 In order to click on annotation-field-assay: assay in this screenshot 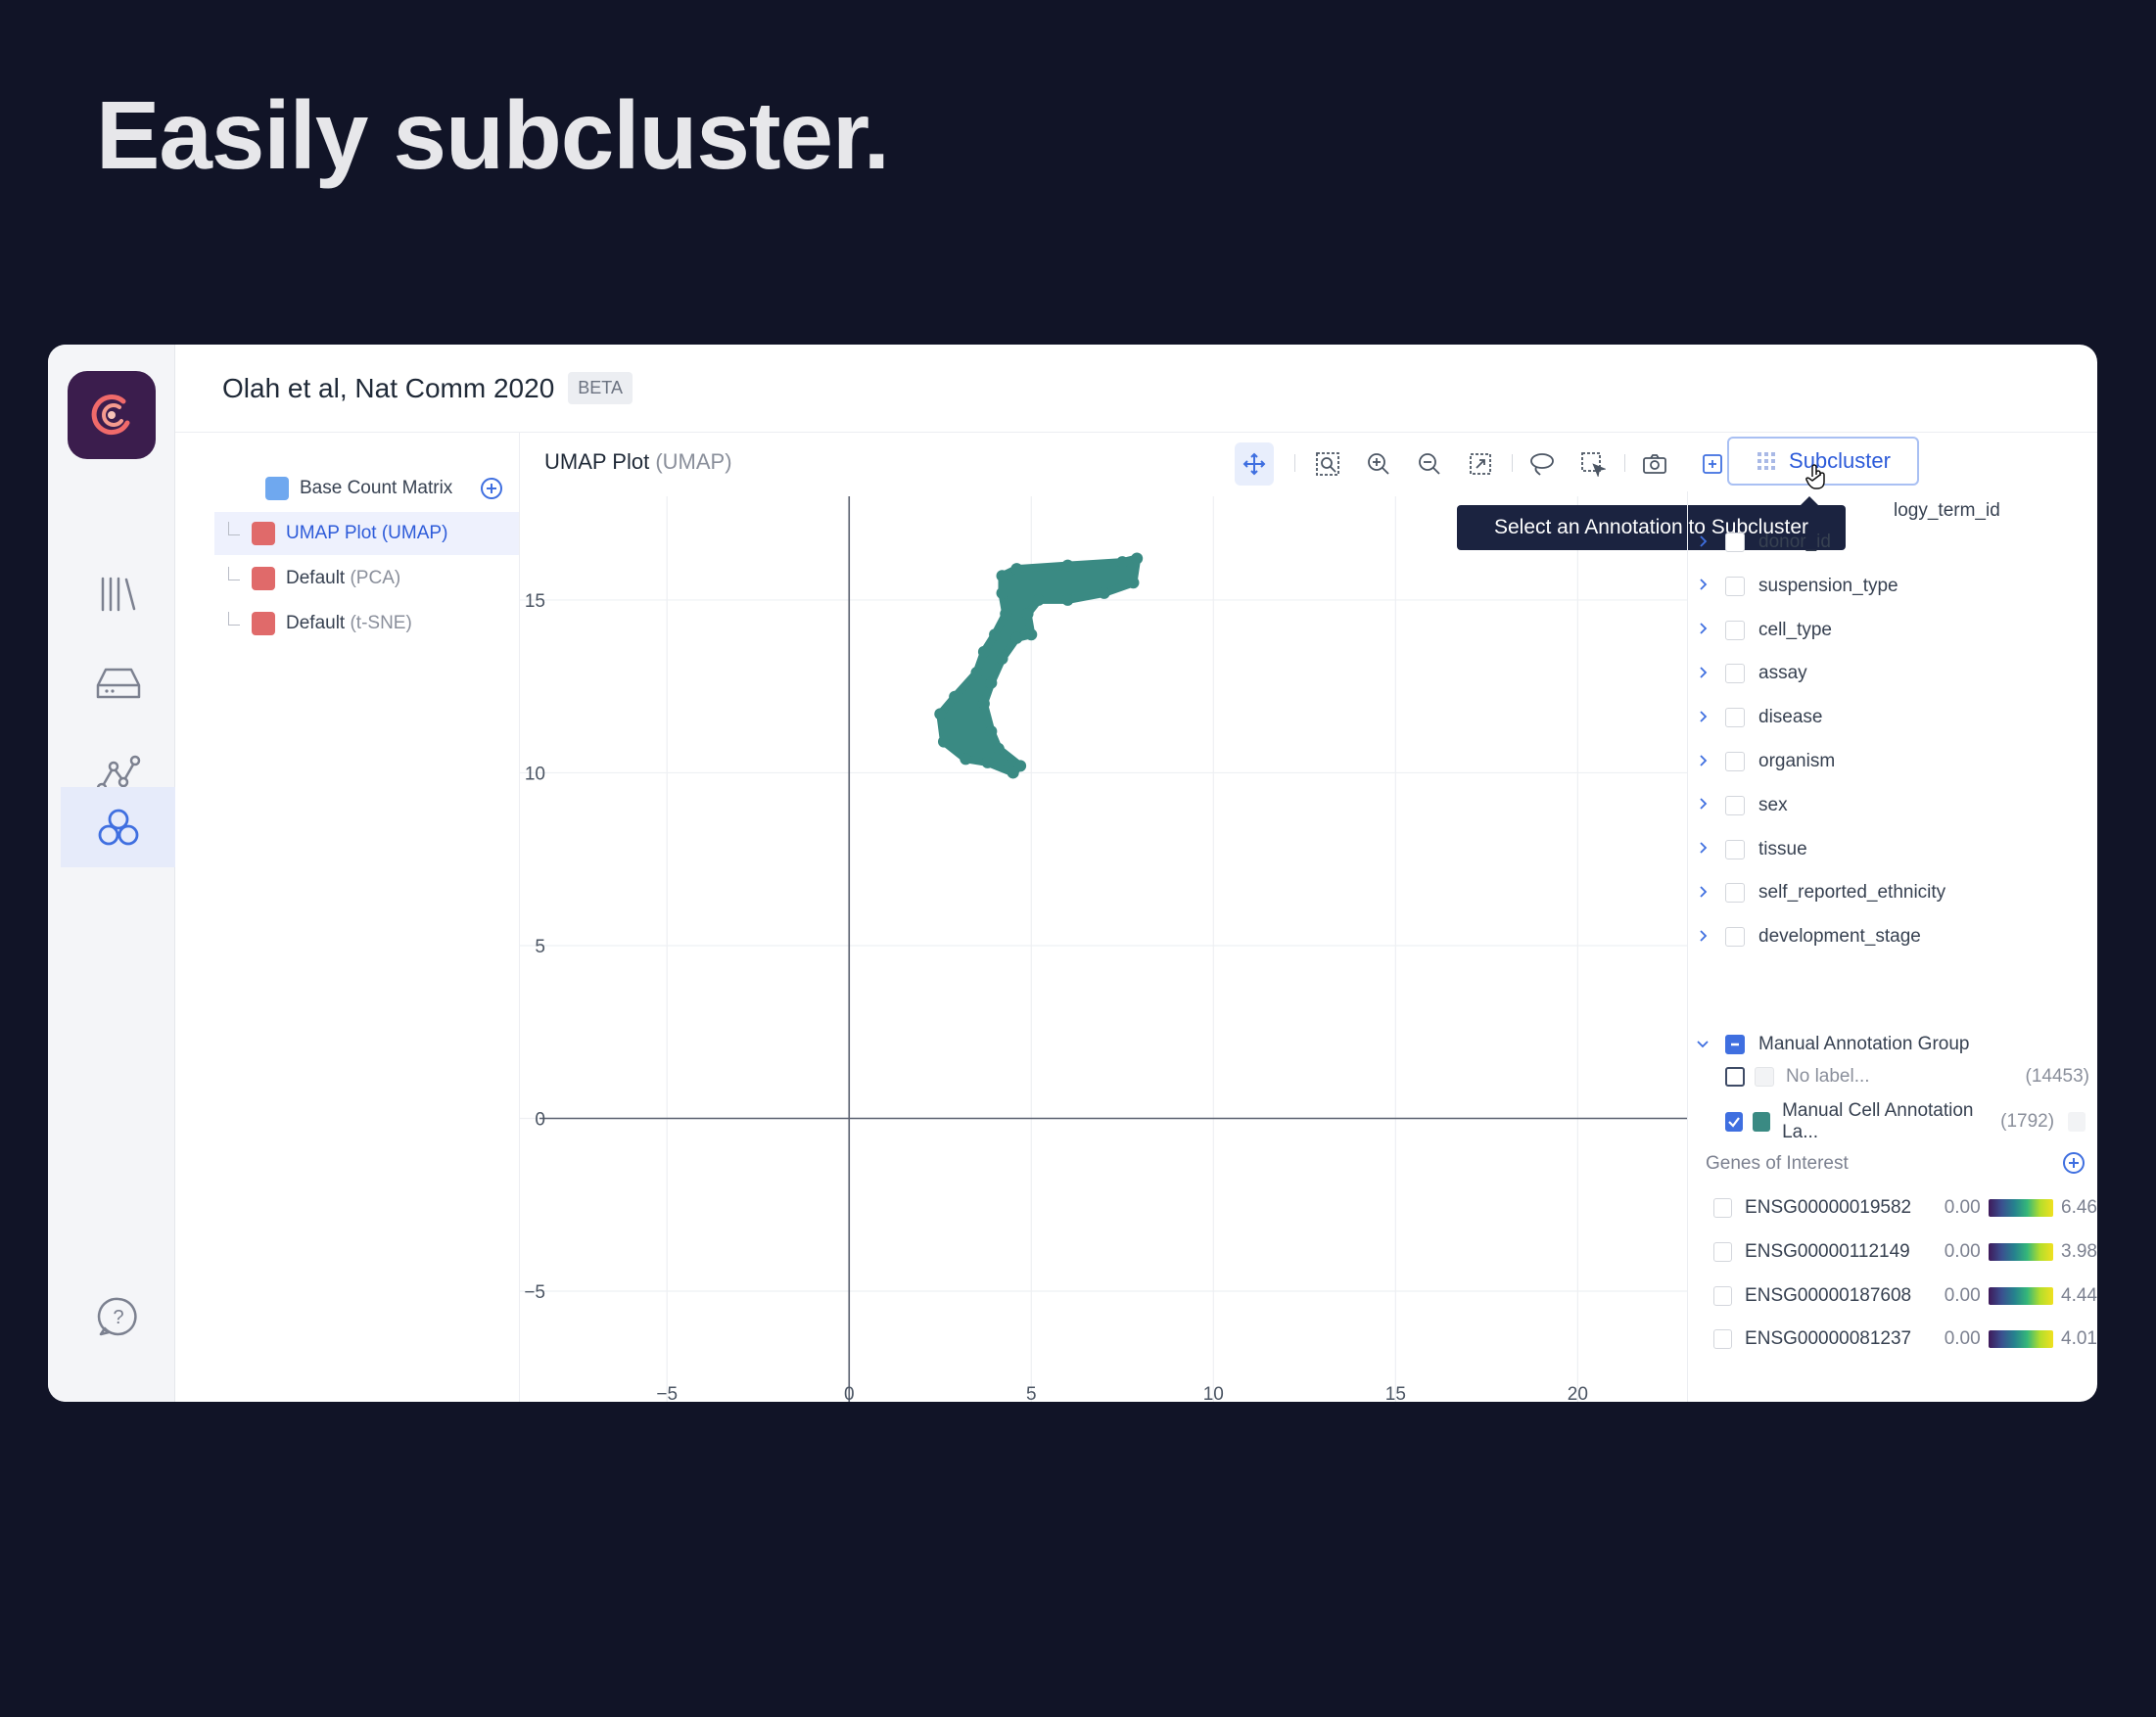, I will do `click(1893, 673)`.